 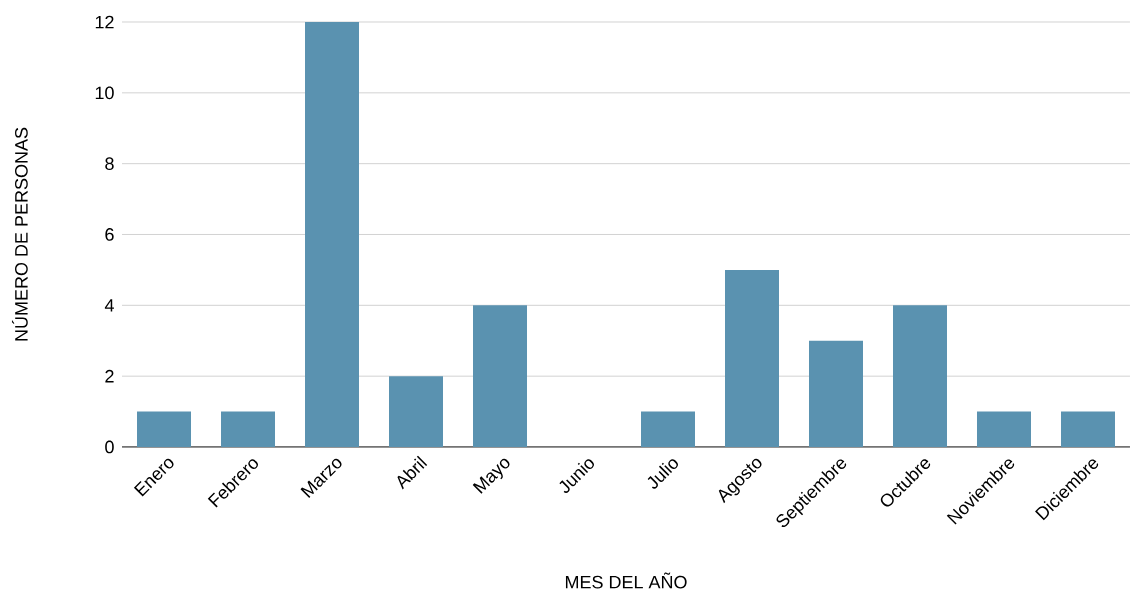 What do you see at coordinates (109, 447) in the screenshot?
I see `y-tick-label: 0` at bounding box center [109, 447].